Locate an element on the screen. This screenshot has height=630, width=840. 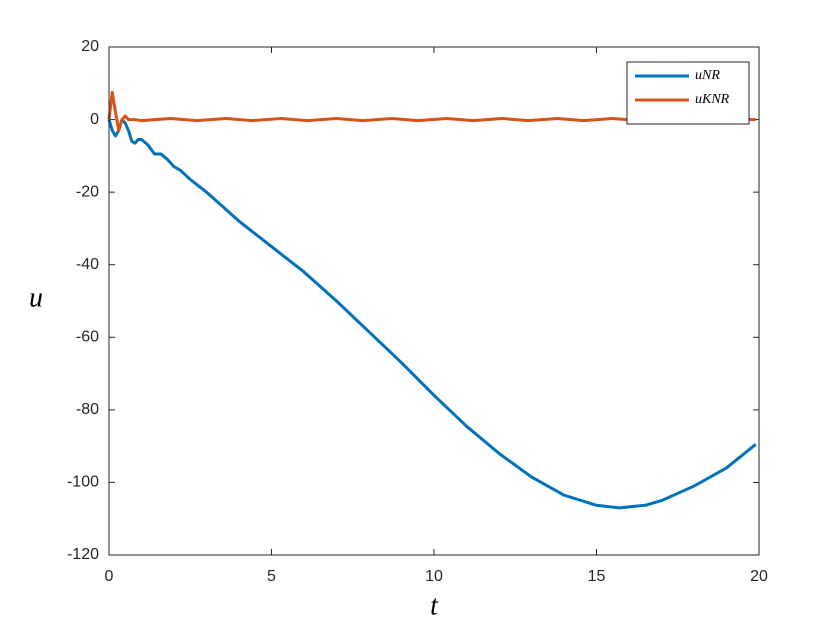
legend-box is located at coordinates (688, 93).